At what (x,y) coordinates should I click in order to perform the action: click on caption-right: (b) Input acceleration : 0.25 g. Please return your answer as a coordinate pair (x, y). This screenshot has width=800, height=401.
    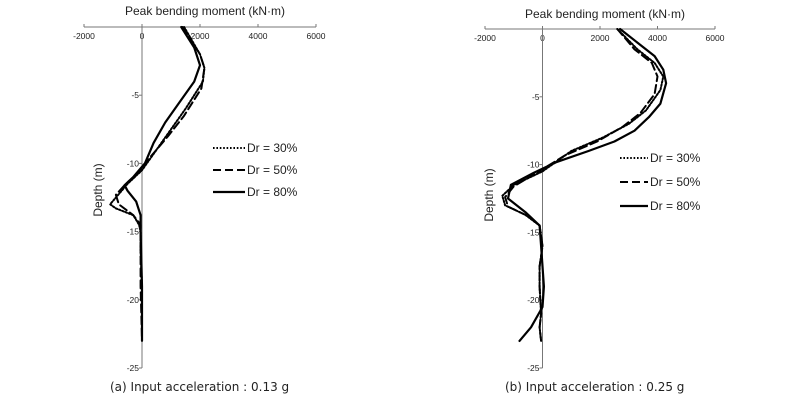
    Looking at the image, I should click on (595, 387).